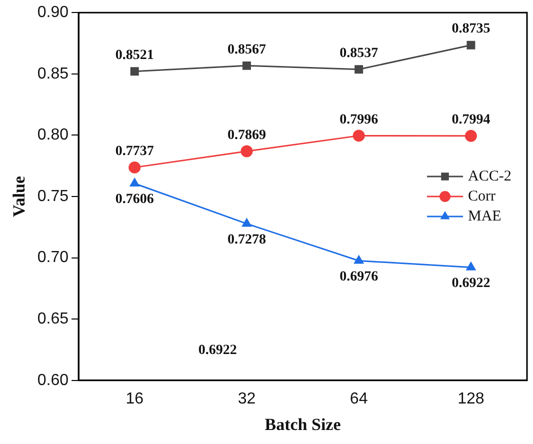  Describe the element at coordinates (135, 399) in the screenshot. I see `x-tick-label: 16` at that location.